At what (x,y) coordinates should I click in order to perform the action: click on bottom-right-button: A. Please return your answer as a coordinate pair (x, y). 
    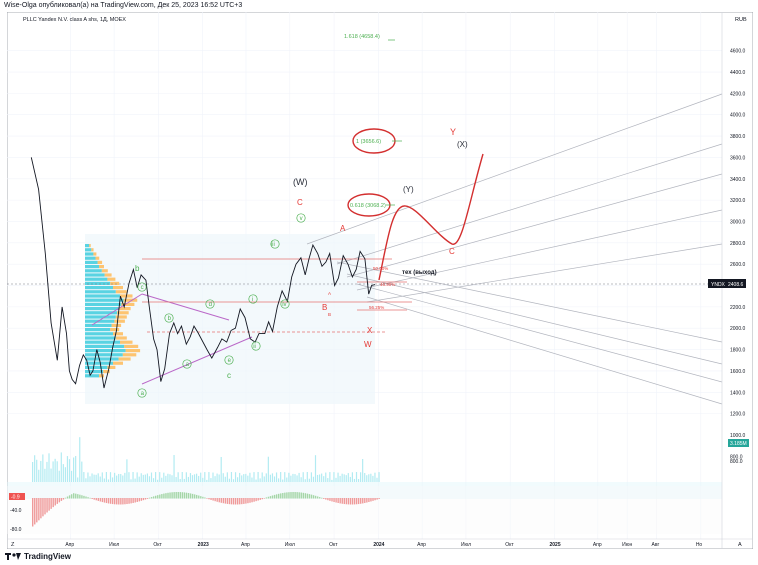
    Looking at the image, I should click on (740, 545).